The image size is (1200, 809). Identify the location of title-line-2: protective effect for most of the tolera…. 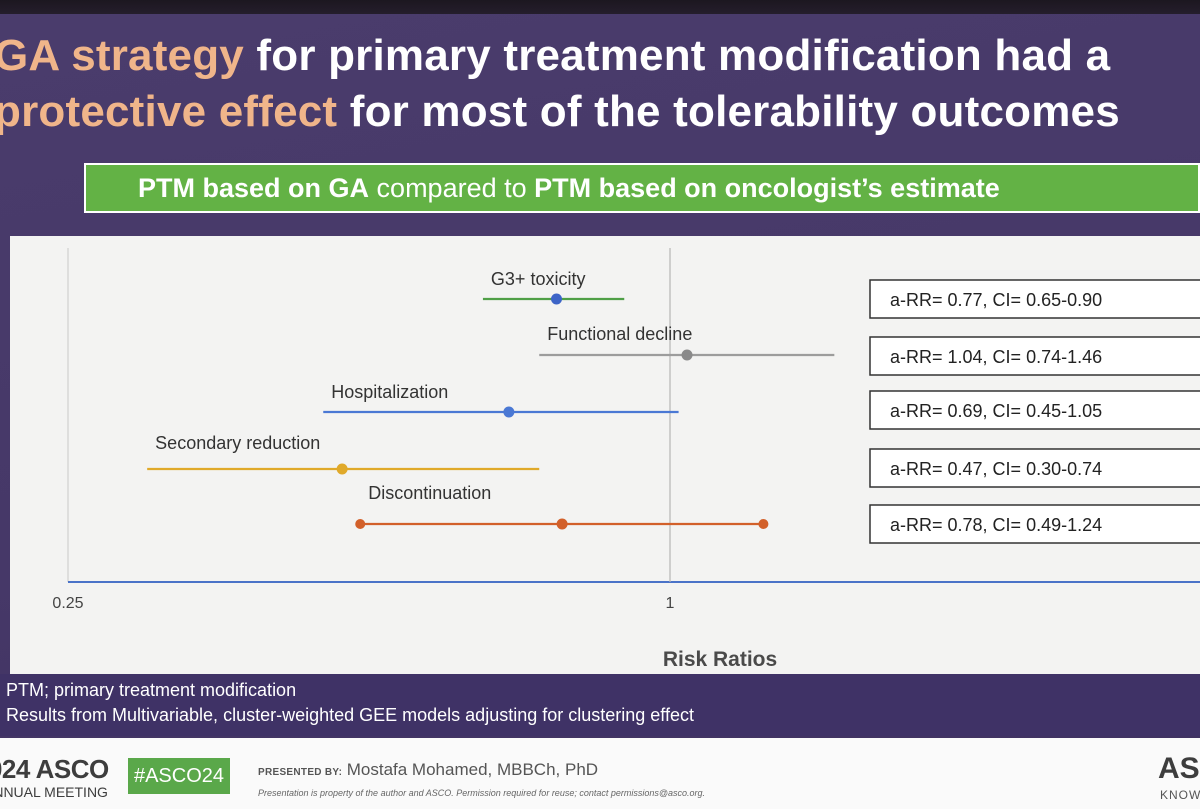
(600, 112).